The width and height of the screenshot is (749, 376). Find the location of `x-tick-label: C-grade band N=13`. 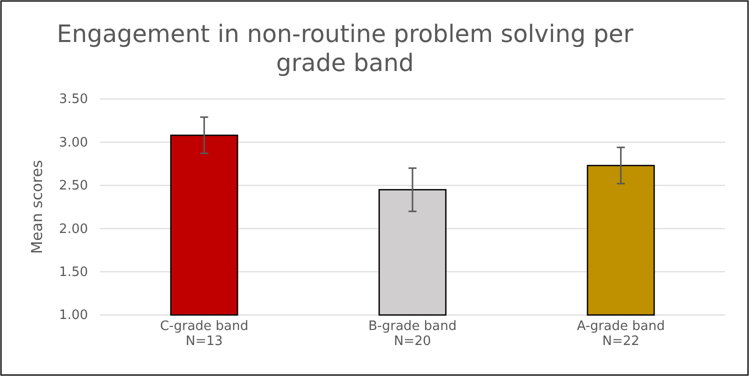

x-tick-label: C-grade band N=13 is located at coordinates (204, 334).